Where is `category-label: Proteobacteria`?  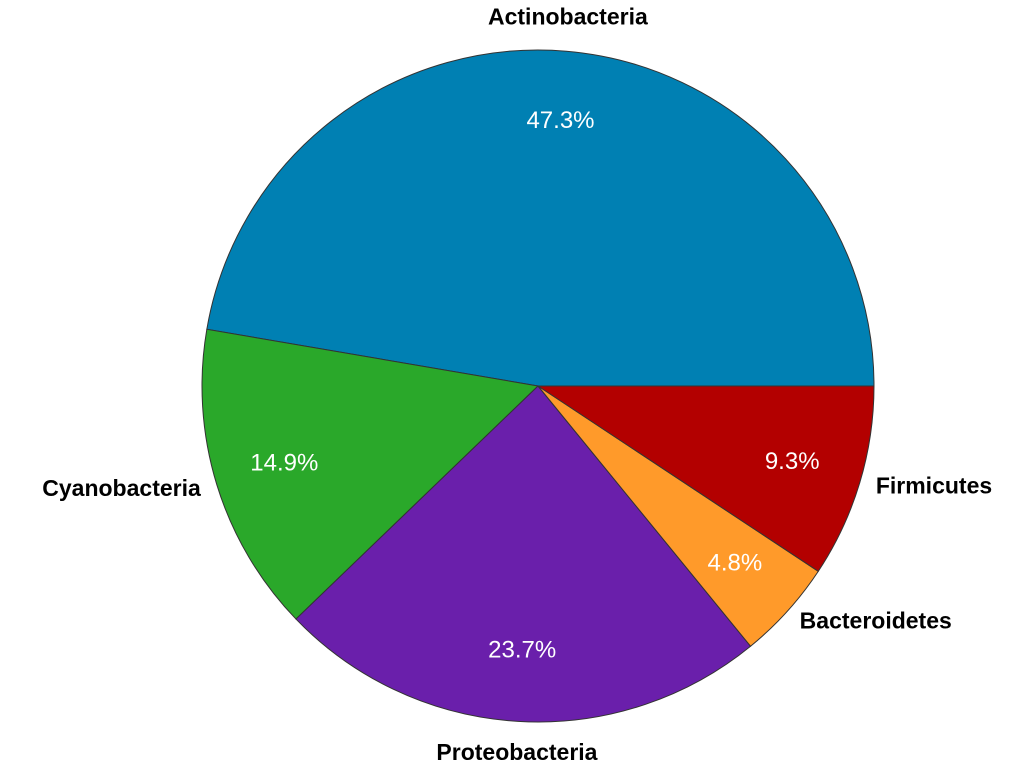 category-label: Proteobacteria is located at coordinates (516, 752).